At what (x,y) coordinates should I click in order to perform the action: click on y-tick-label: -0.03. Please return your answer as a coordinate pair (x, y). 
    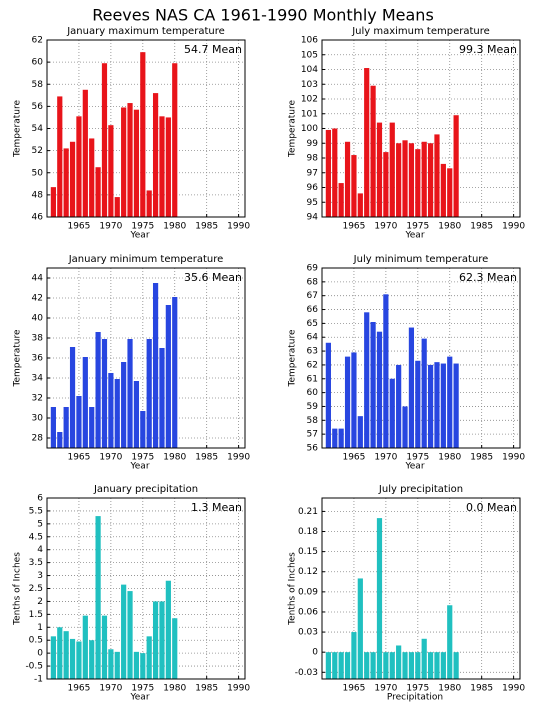
    Looking at the image, I should click on (306, 673).